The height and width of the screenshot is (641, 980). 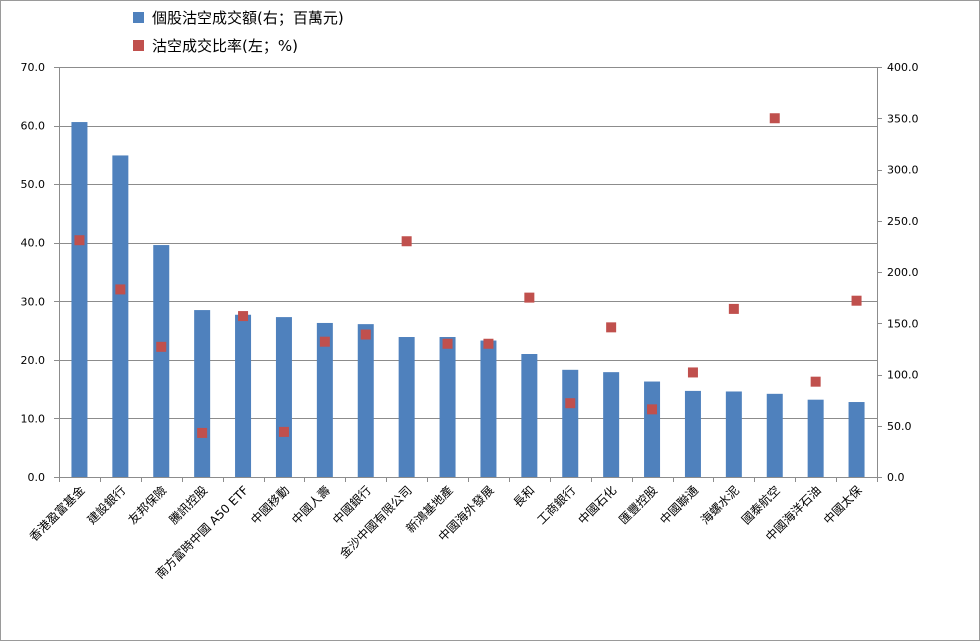 I want to click on left-axis-label: 50.0, so click(x=33, y=184).